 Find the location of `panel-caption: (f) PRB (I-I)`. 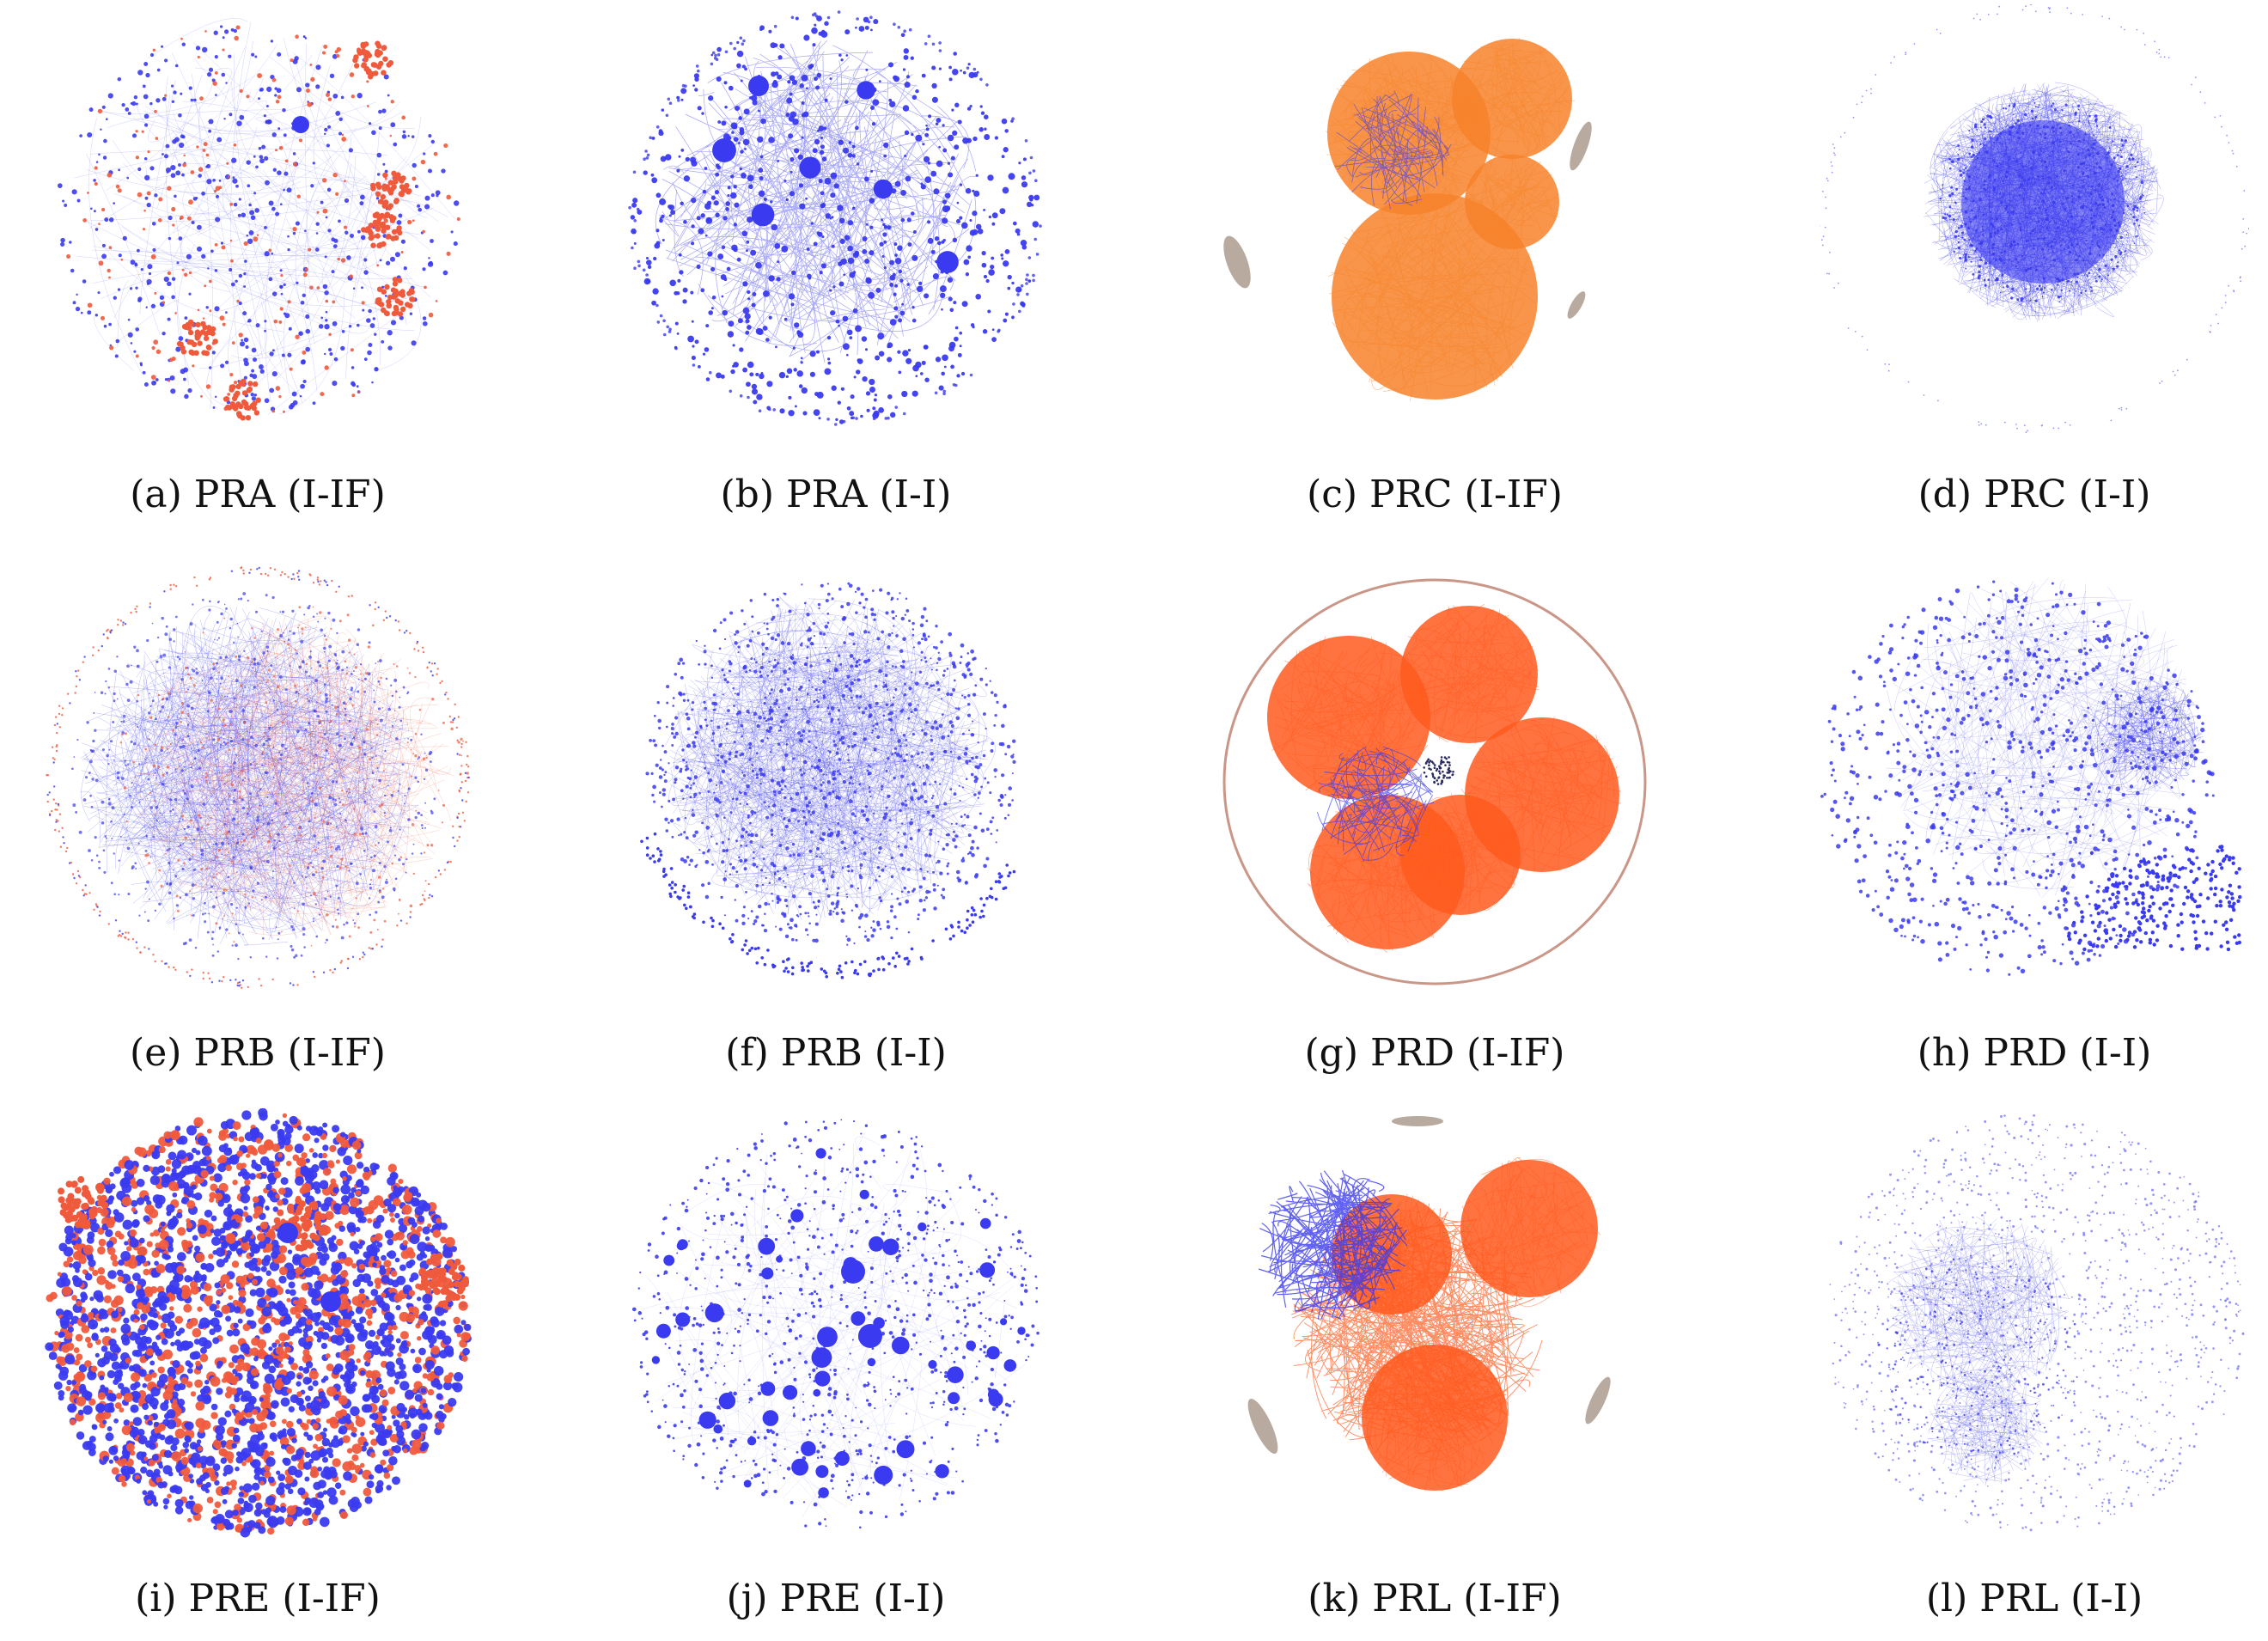

panel-caption: (f) PRB (I-I) is located at coordinates (836, 1053).